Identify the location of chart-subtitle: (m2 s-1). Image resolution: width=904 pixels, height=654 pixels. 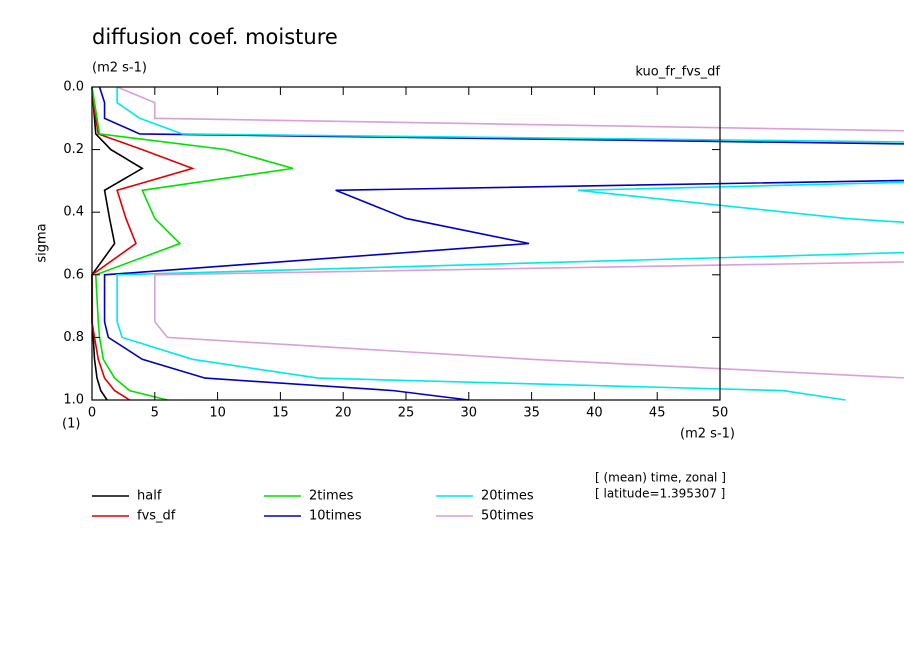
(119, 68).